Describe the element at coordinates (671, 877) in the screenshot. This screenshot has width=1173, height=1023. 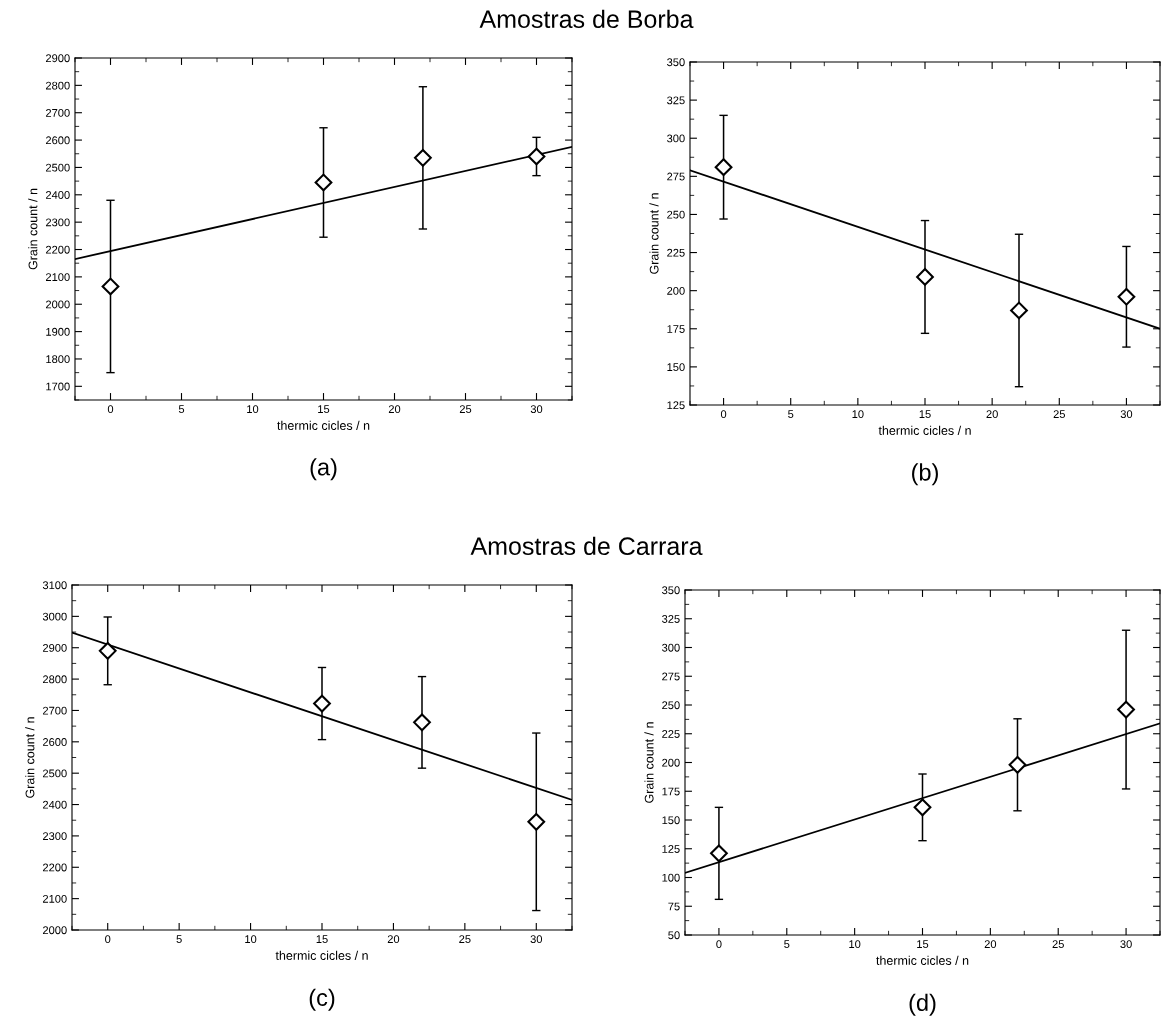
I see `y-tick-label: 100` at that location.